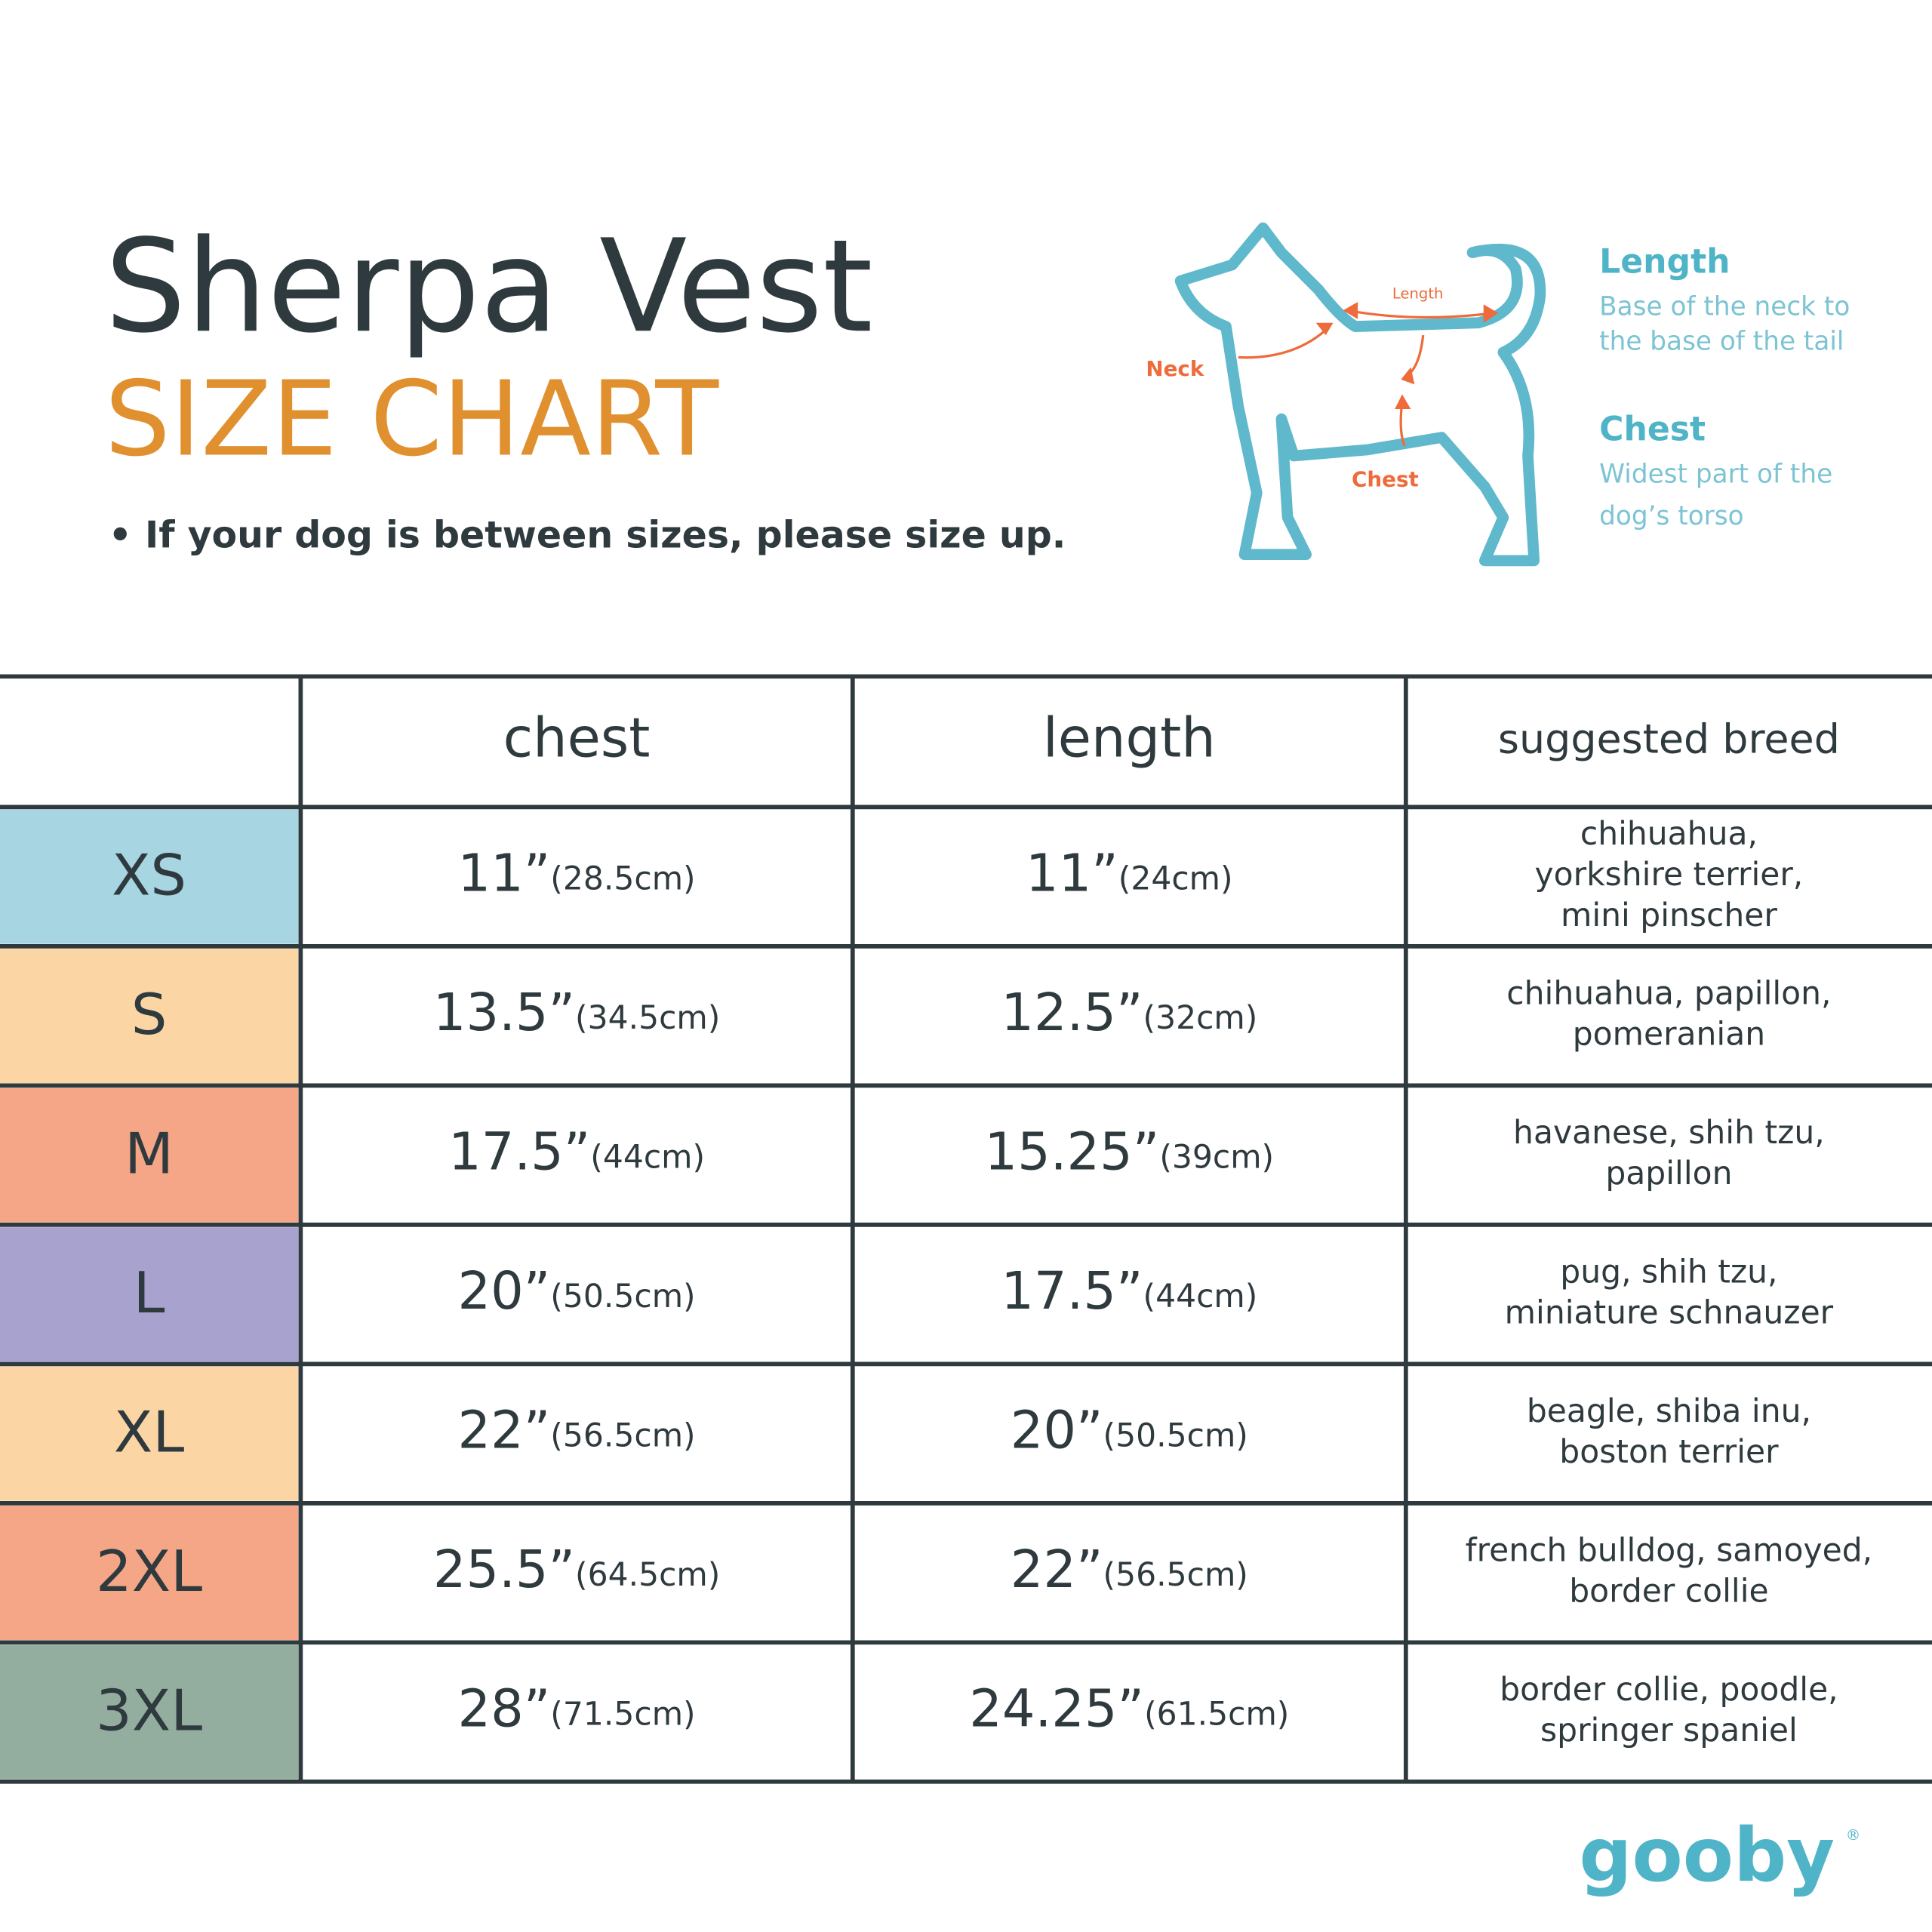 This screenshot has width=1932, height=1932. I want to click on centimeters: (71.5cm), so click(622, 1714).